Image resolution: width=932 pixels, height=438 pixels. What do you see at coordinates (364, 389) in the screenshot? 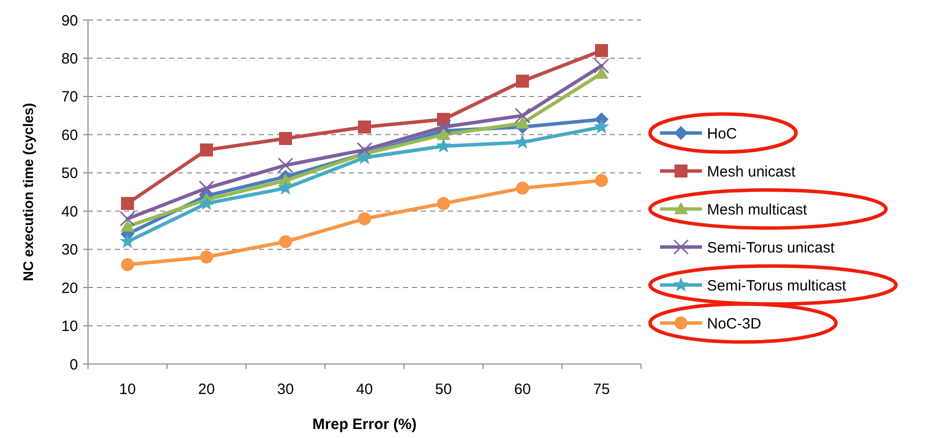
I see `x-tick-label: 40` at bounding box center [364, 389].